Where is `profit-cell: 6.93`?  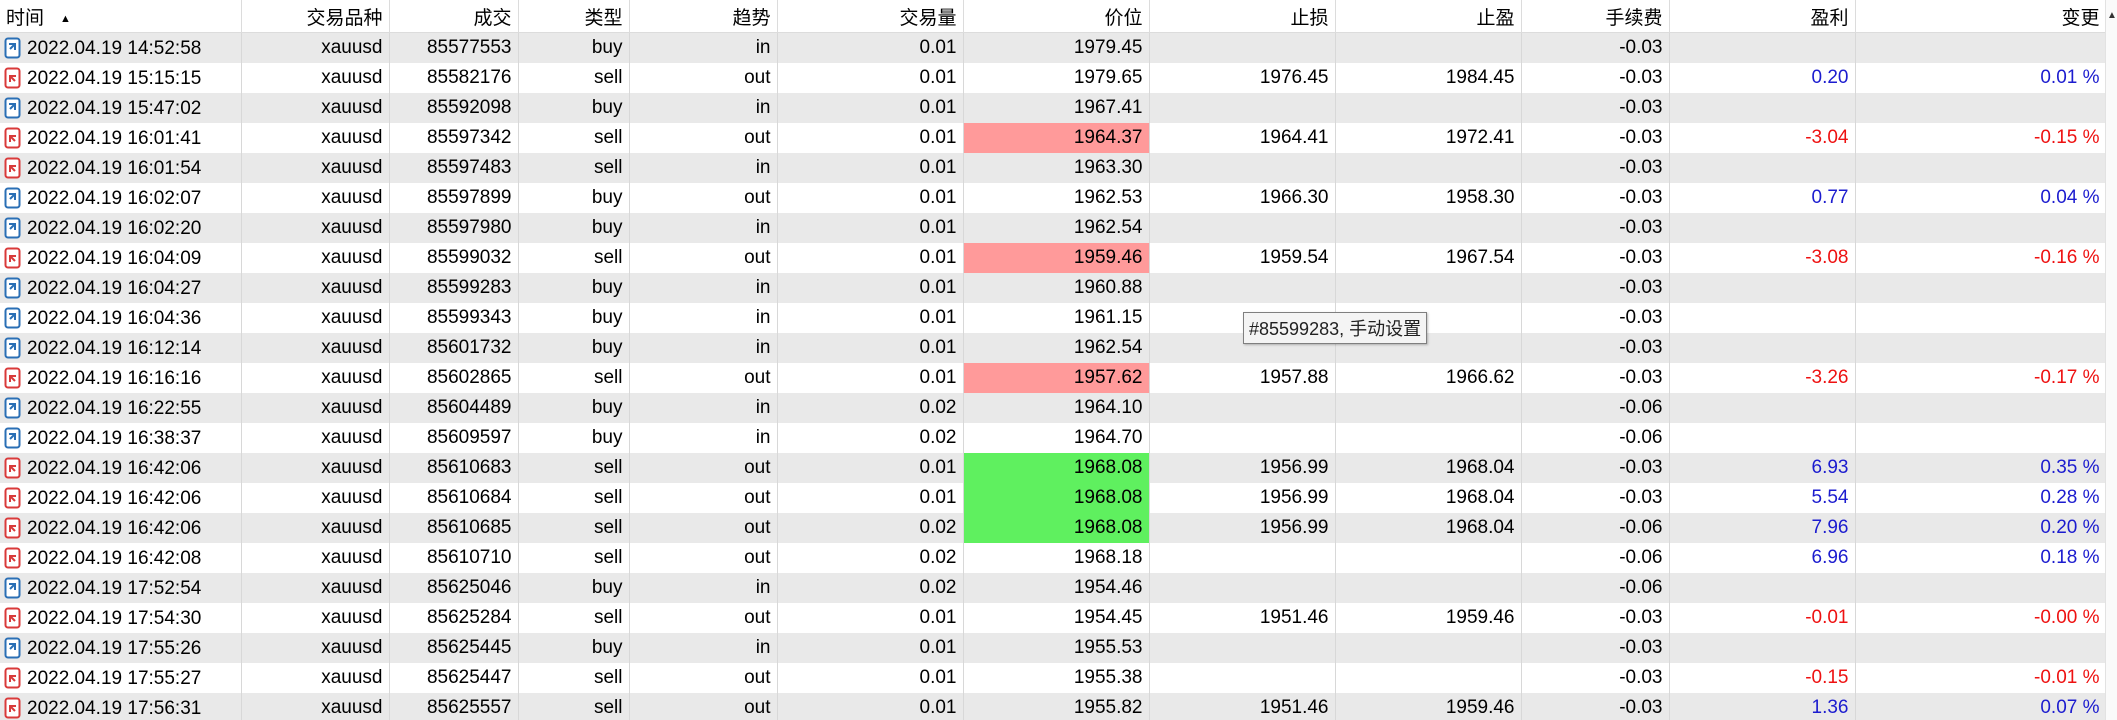
profit-cell: 6.93 is located at coordinates (1762, 468).